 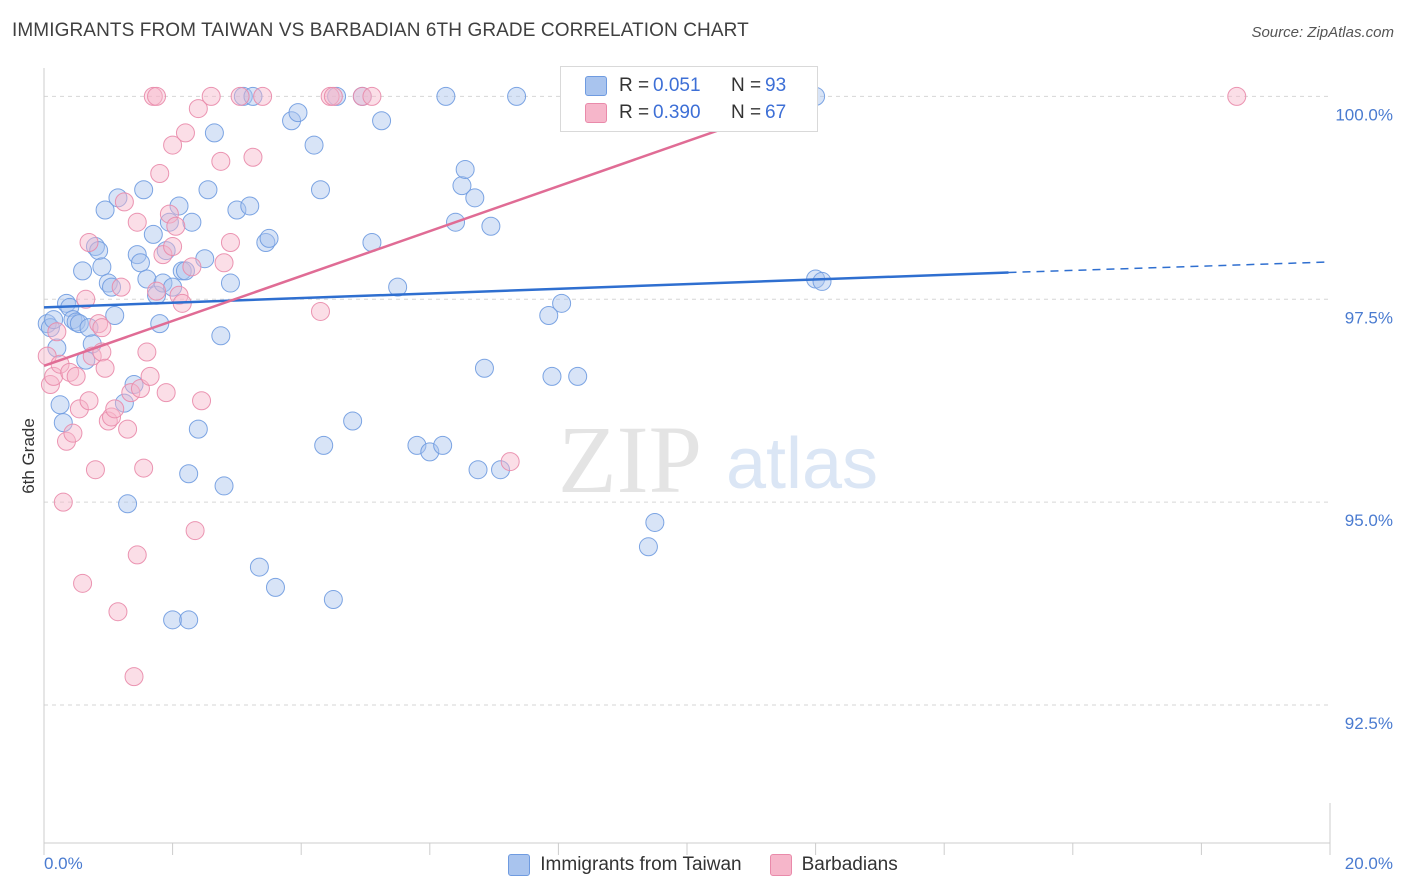 I want to click on legend-r-label: R =, so click(x=634, y=85).